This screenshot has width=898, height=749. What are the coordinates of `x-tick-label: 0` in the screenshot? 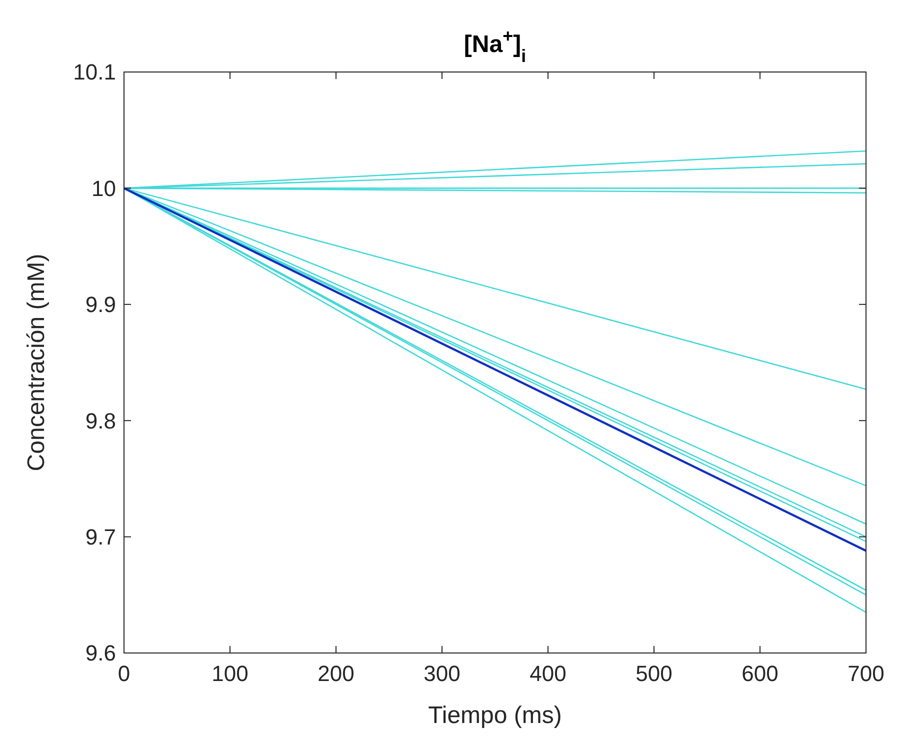 It's located at (124, 673).